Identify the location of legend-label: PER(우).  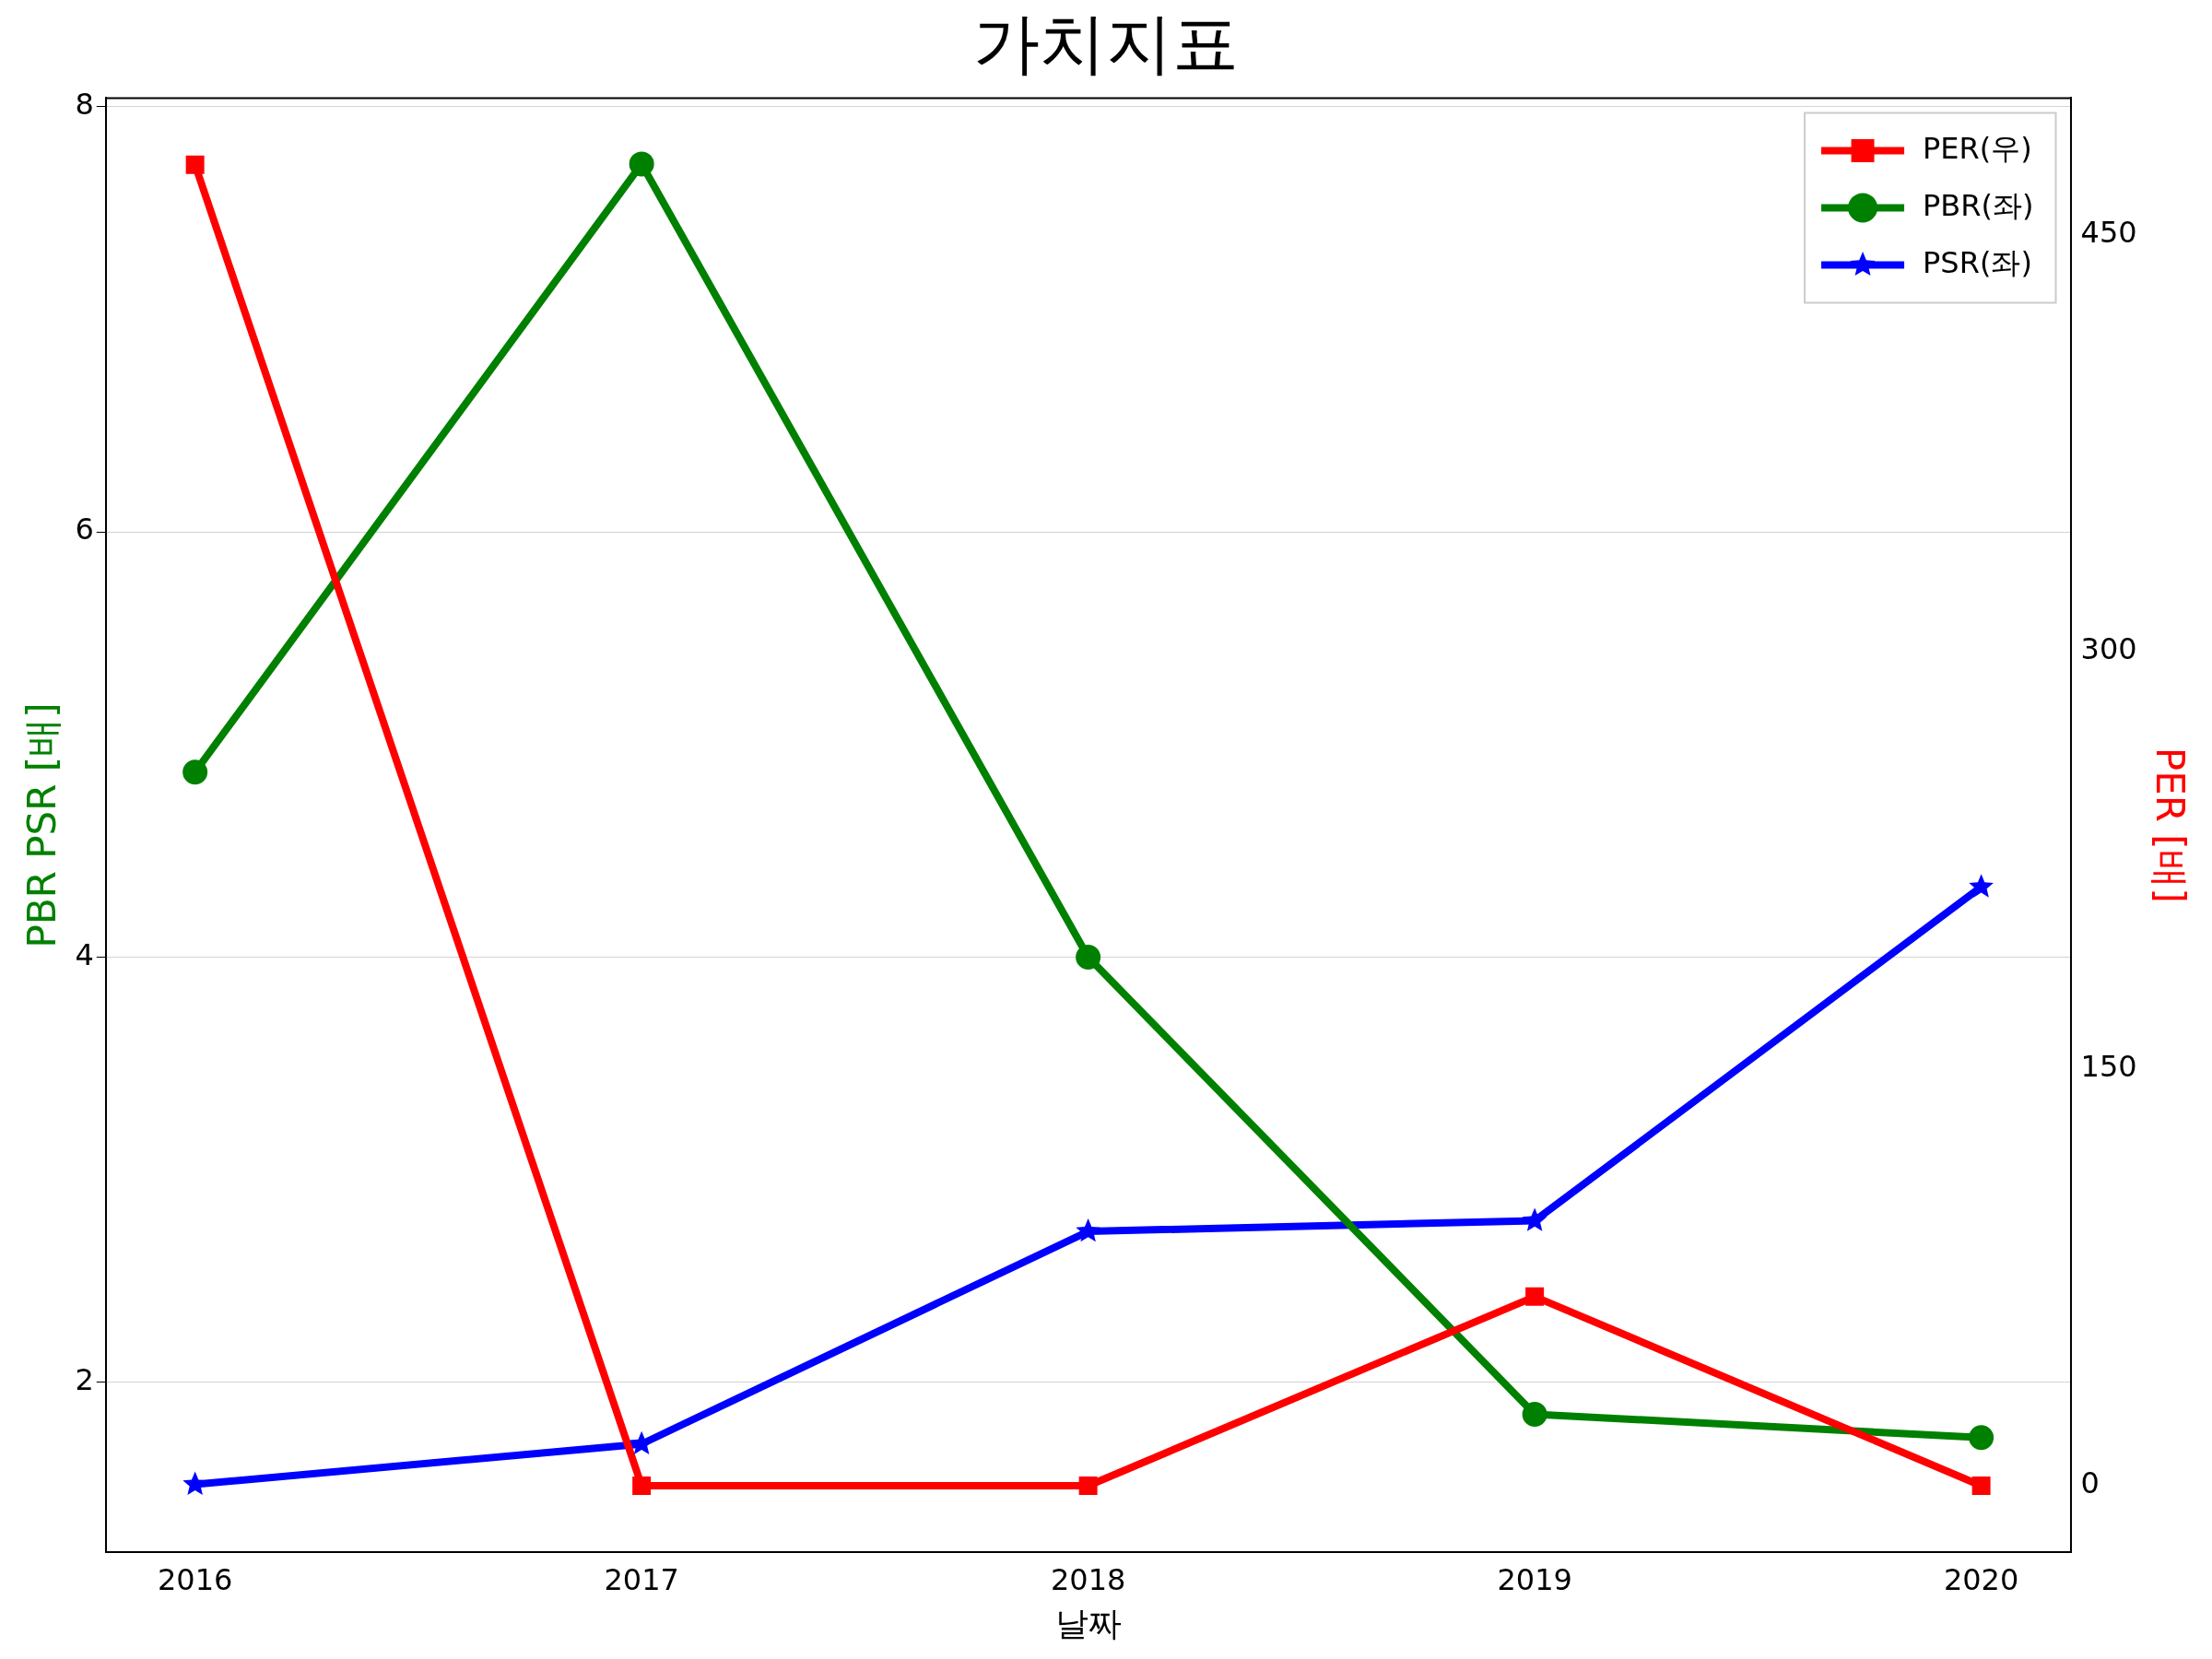
(1977, 148).